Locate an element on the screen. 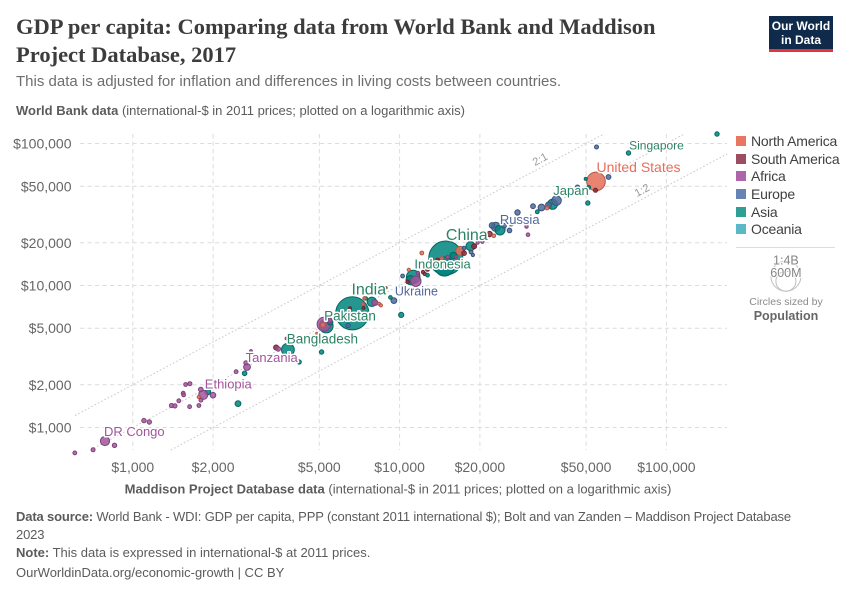 This screenshot has height=600, width=850. svg-text: Ethiopia is located at coordinates (229, 384).